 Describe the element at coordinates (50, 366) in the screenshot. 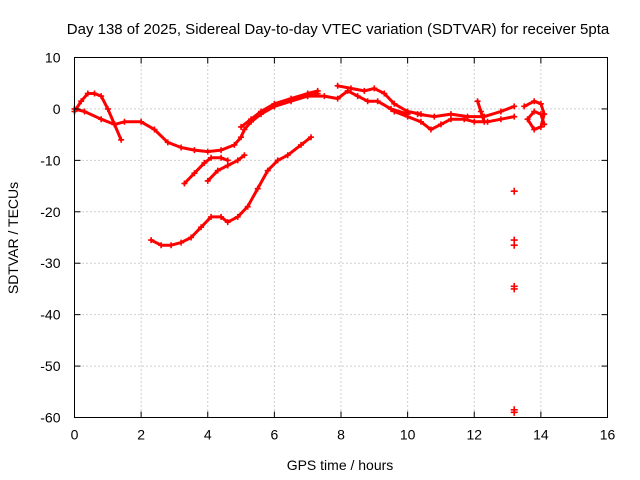

I see `y-tick-label: -50` at that location.